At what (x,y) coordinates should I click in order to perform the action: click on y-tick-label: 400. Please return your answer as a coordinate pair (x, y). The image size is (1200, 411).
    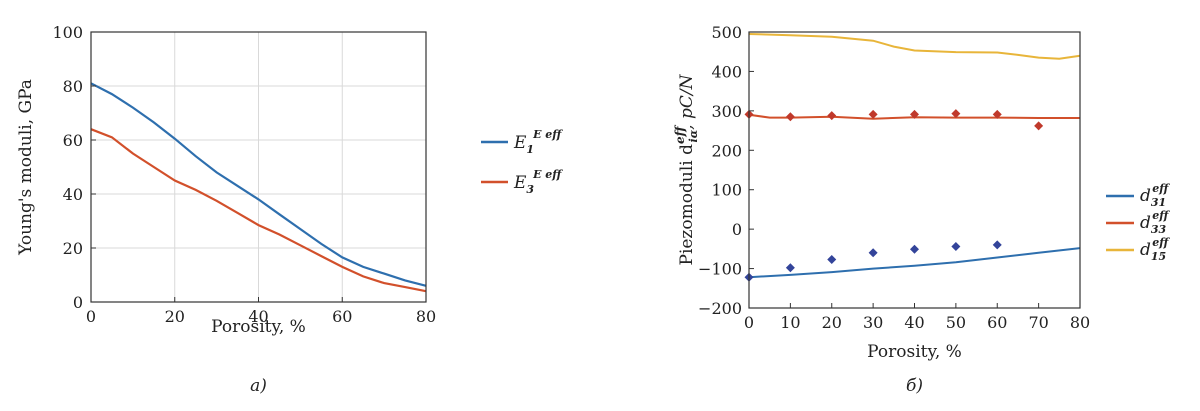
    Looking at the image, I should click on (726, 71).